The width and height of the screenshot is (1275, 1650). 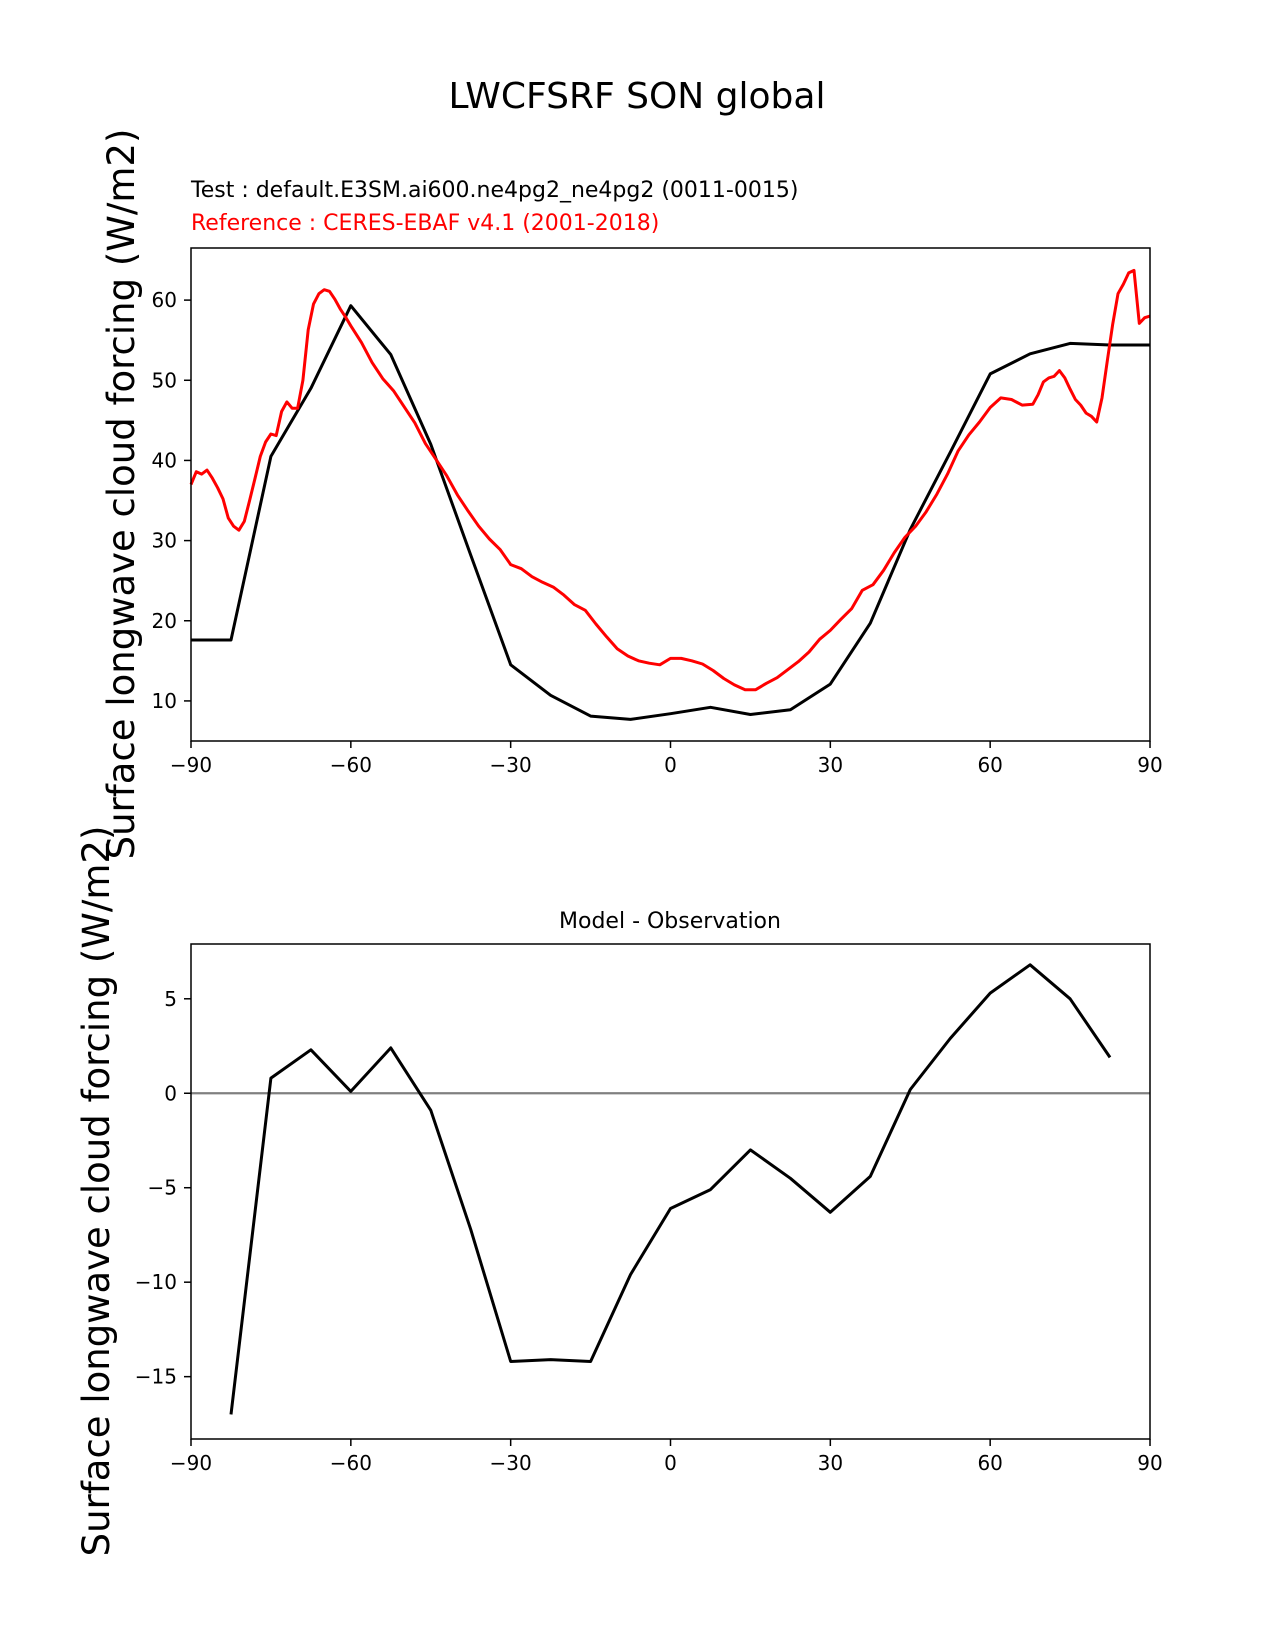 I want to click on y-tick-label: 10, so click(x=164, y=701).